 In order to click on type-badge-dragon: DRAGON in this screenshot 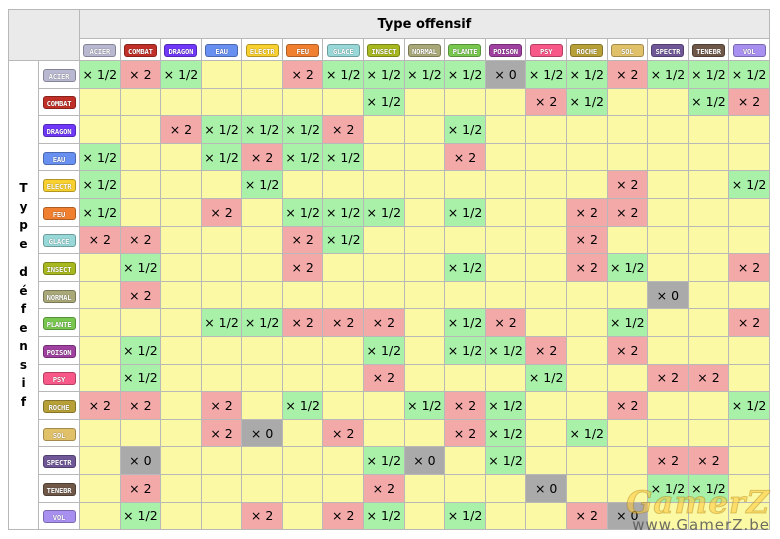, I will do `click(181, 50)`.